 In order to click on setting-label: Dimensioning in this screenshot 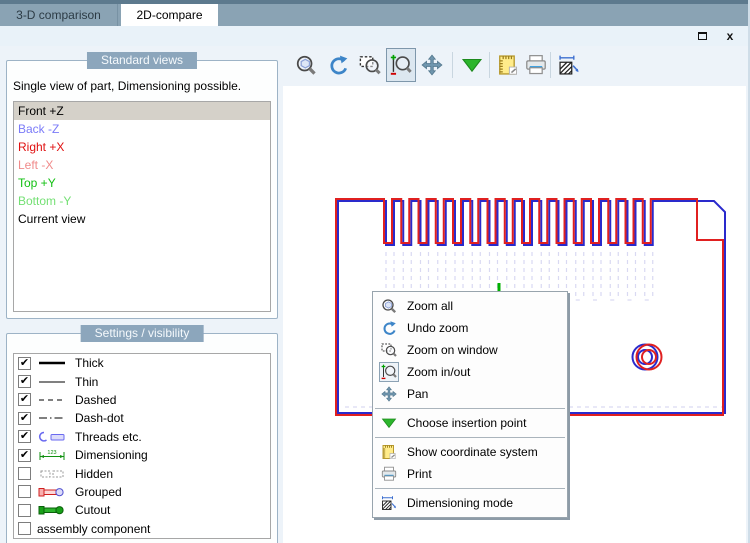, I will do `click(111, 455)`.